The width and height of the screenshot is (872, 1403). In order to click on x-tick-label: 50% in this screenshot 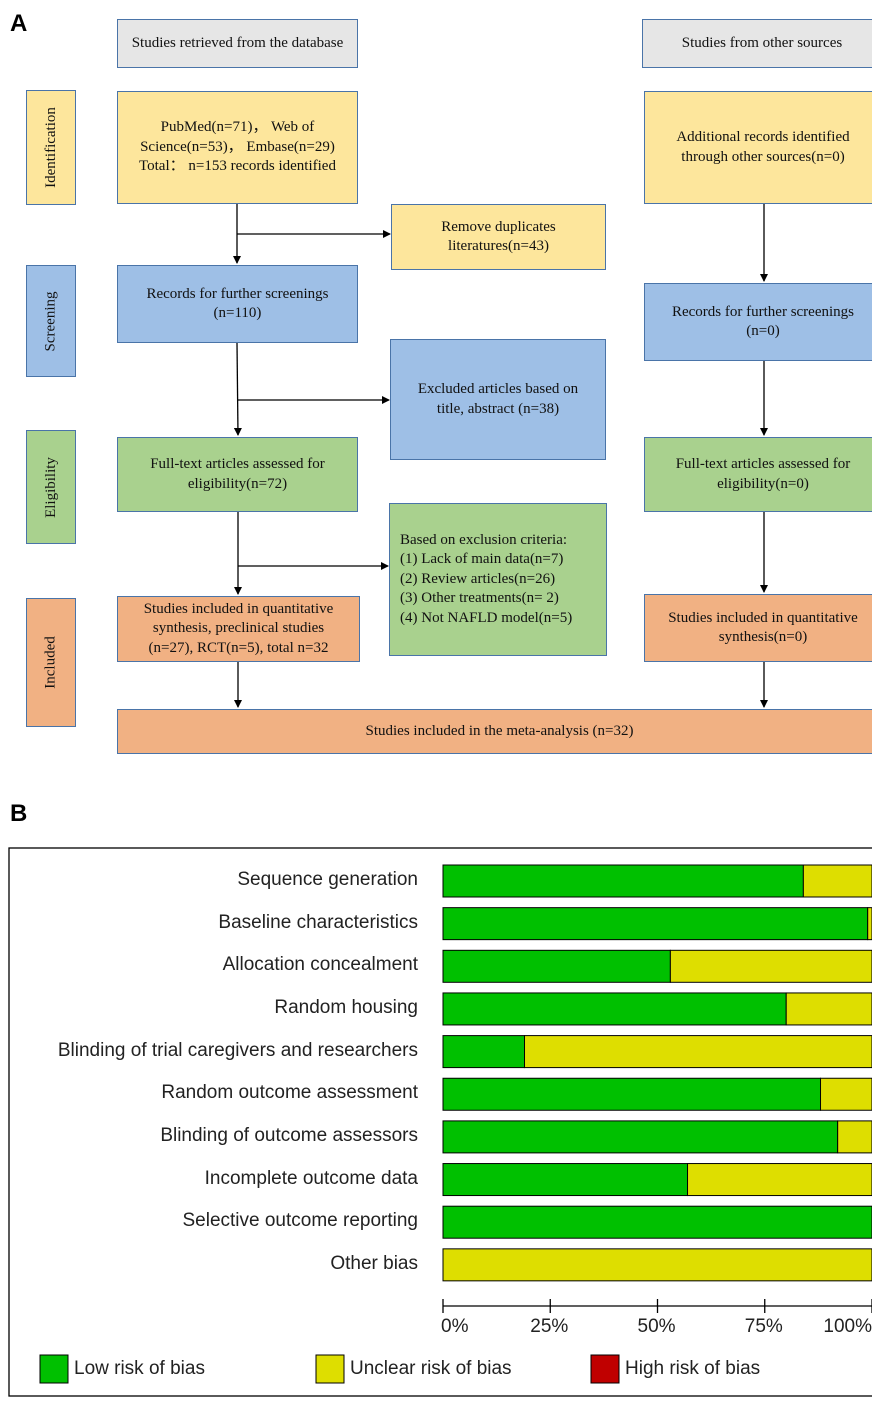, I will do `click(656, 1326)`.